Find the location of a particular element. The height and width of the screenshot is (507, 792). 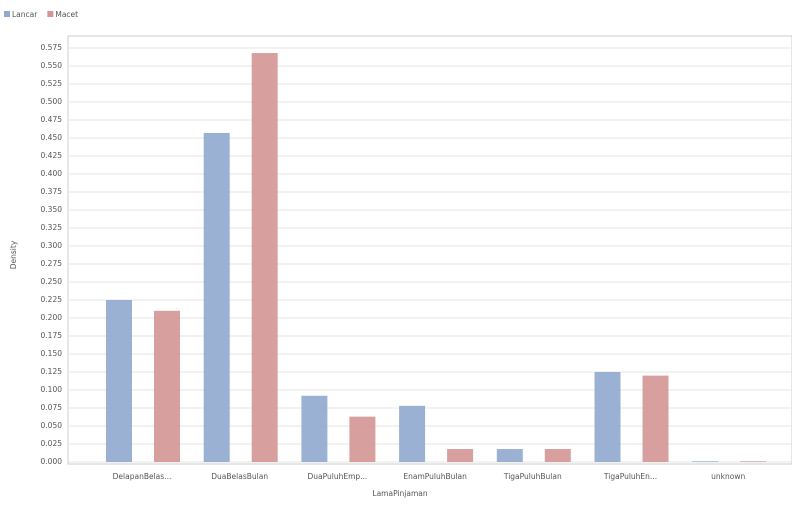

y-tick-label: 0.450 is located at coordinates (52, 137).